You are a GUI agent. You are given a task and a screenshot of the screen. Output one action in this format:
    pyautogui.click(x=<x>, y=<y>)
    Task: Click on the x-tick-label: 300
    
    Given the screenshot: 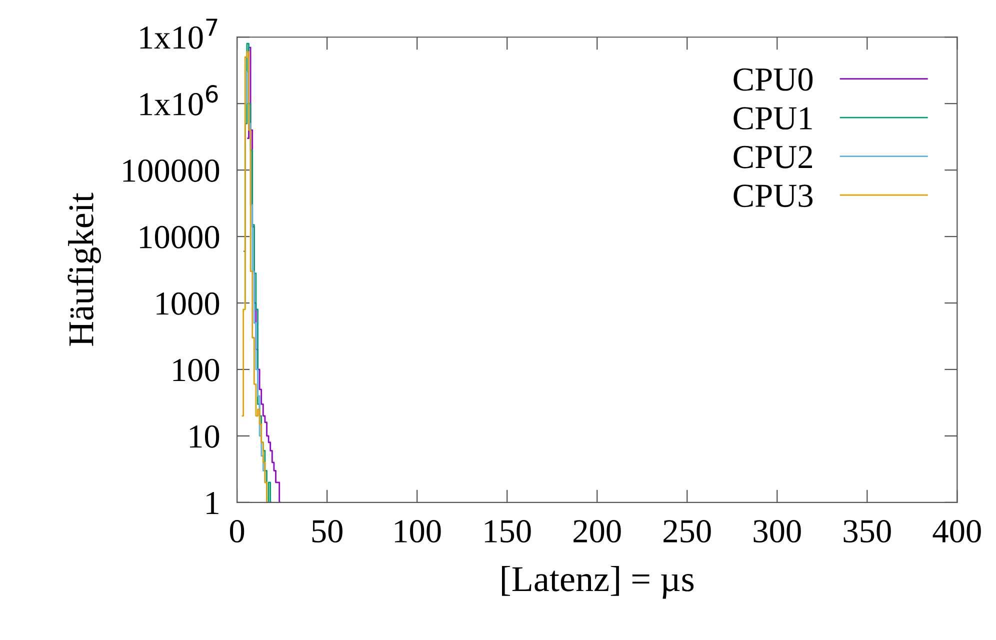 What is the action you would take?
    pyautogui.click(x=777, y=531)
    